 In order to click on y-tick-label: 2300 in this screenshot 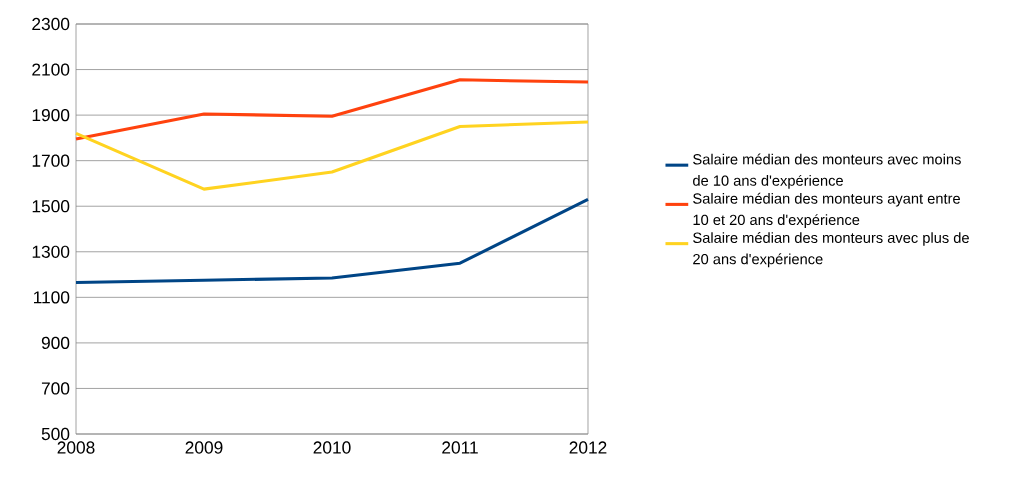, I will do `click(51, 24)`.